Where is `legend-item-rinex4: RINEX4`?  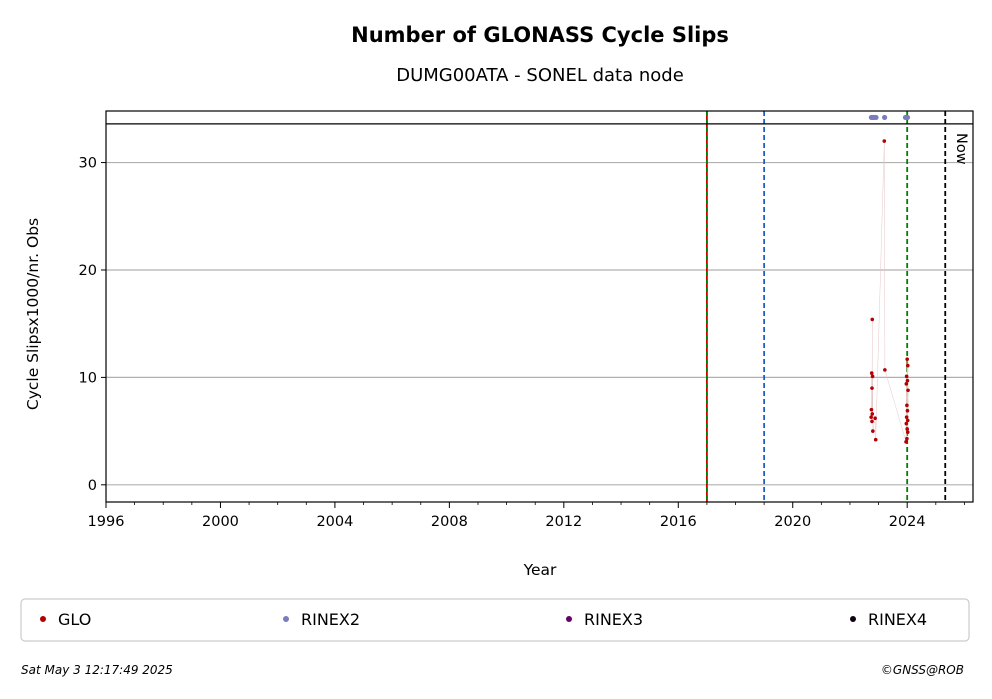 legend-item-rinex4: RINEX4 is located at coordinates (888, 619).